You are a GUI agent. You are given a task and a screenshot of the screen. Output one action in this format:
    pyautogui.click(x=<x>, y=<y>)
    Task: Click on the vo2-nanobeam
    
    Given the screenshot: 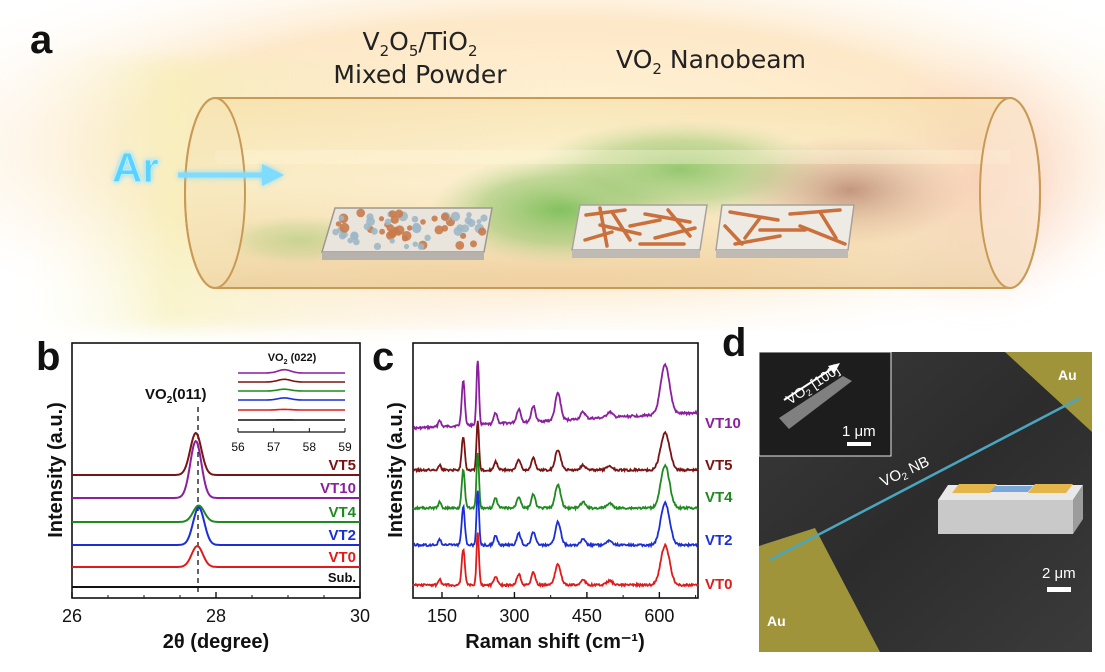 What is the action you would take?
    pyautogui.click(x=925, y=479)
    